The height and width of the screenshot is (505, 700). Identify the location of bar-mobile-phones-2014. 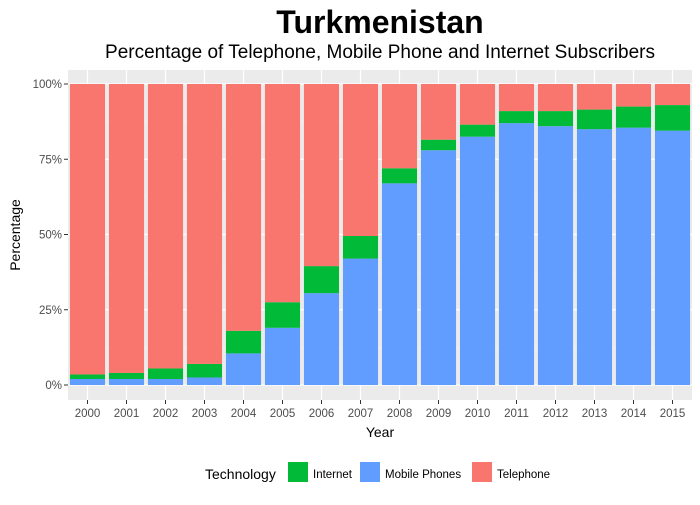
(633, 256).